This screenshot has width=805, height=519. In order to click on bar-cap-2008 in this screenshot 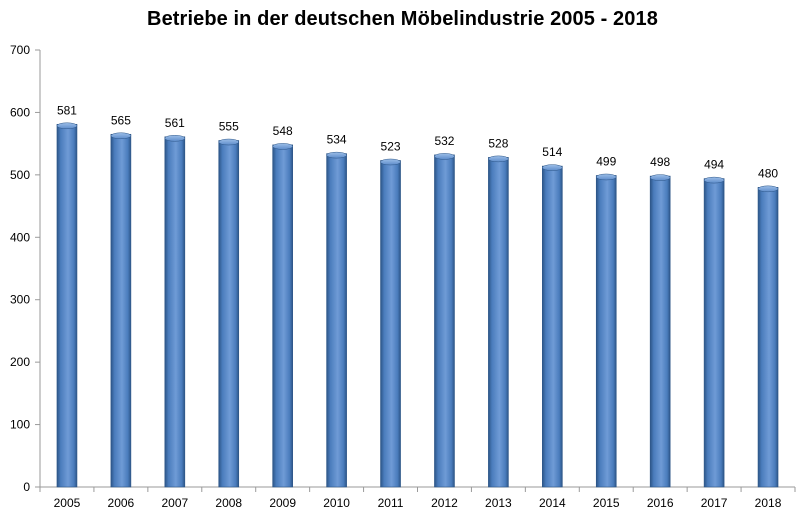, I will do `click(228, 142)`.